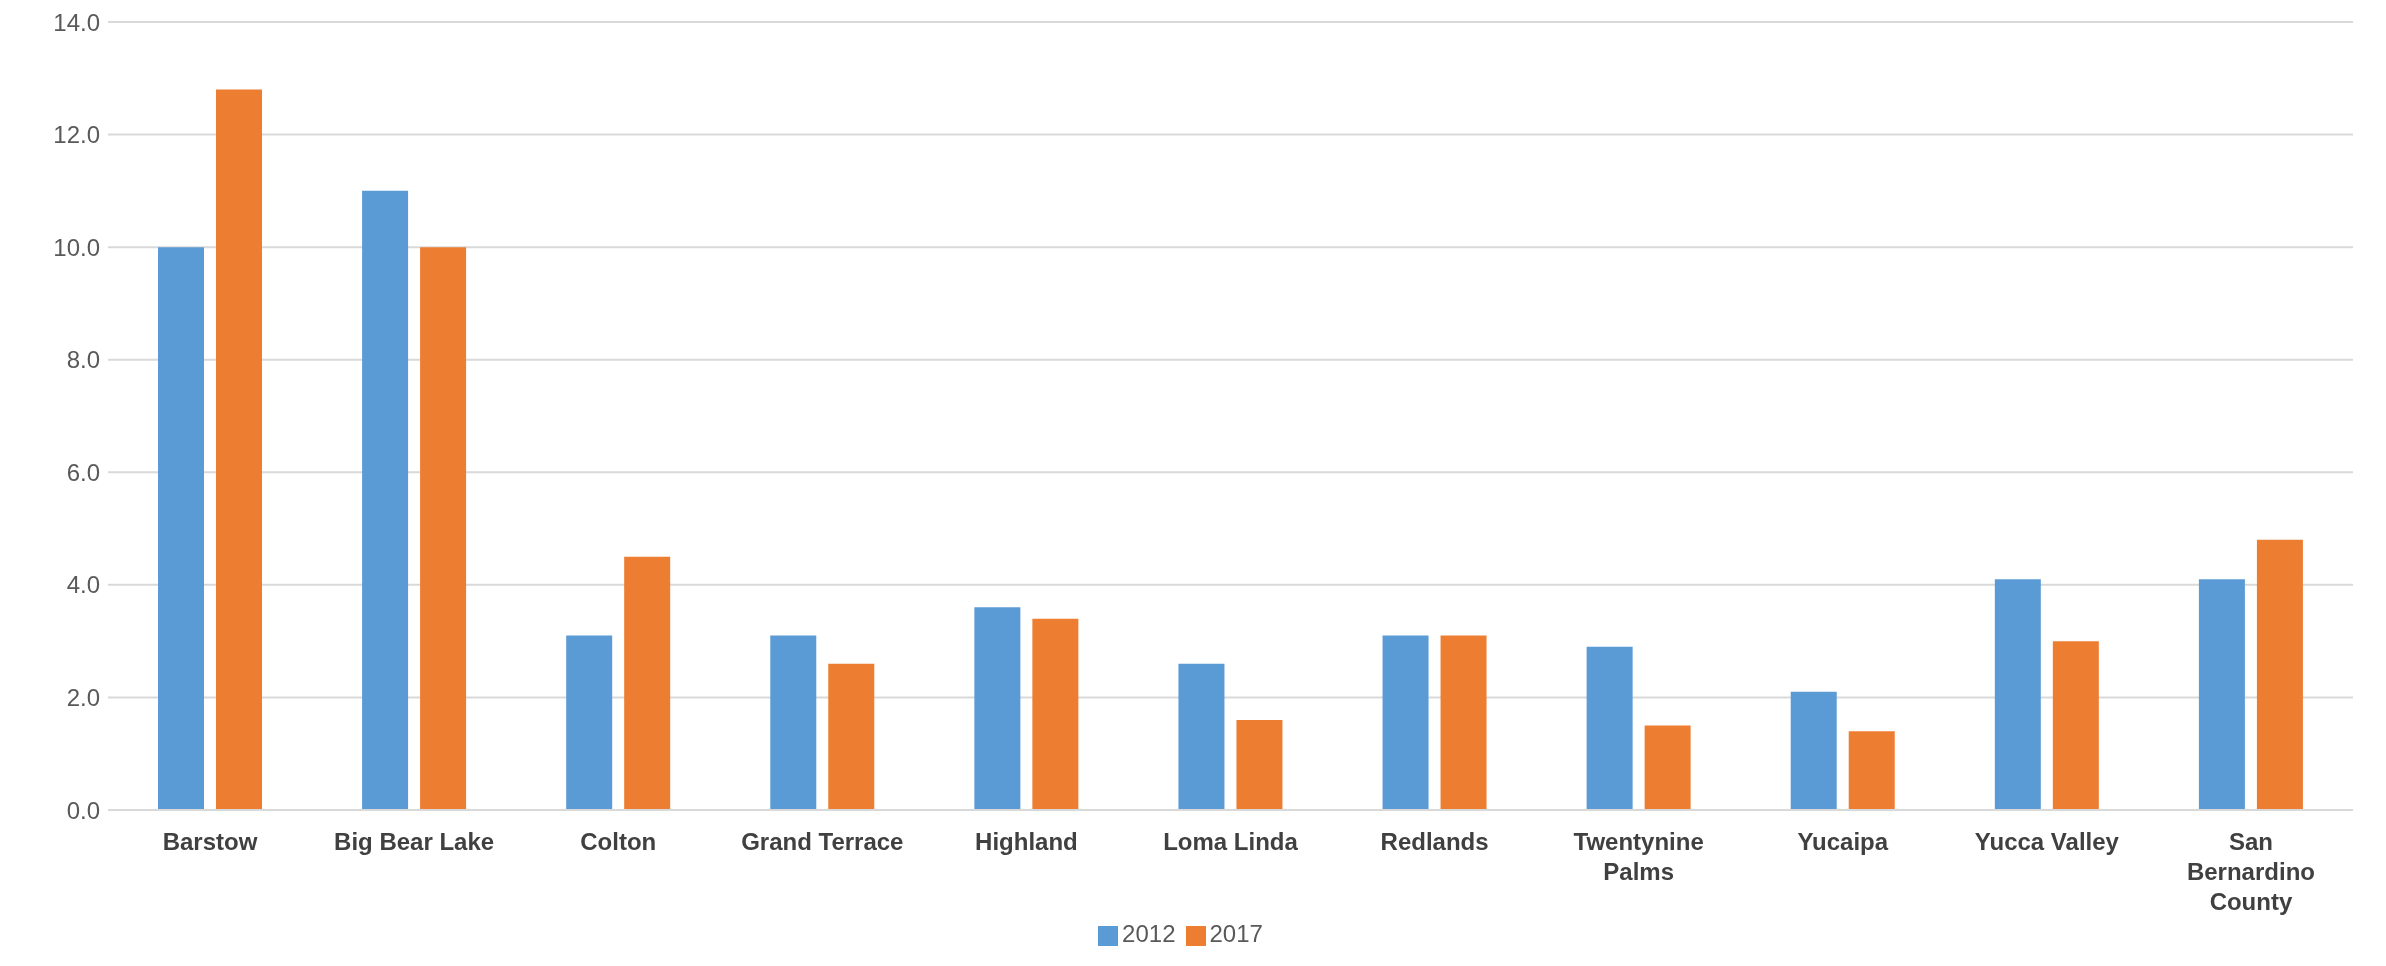  Describe the element at coordinates (1149, 933) in the screenshot. I see `legend-label: 2012` at that location.